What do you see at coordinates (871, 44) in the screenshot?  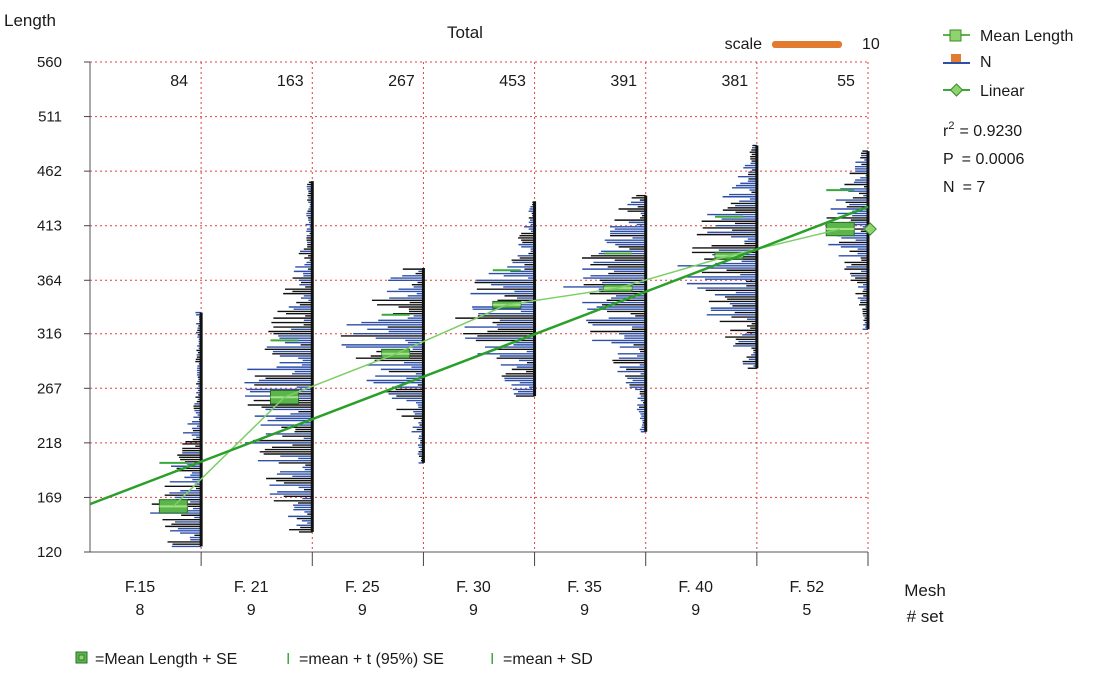 I see `scale-value: 10` at bounding box center [871, 44].